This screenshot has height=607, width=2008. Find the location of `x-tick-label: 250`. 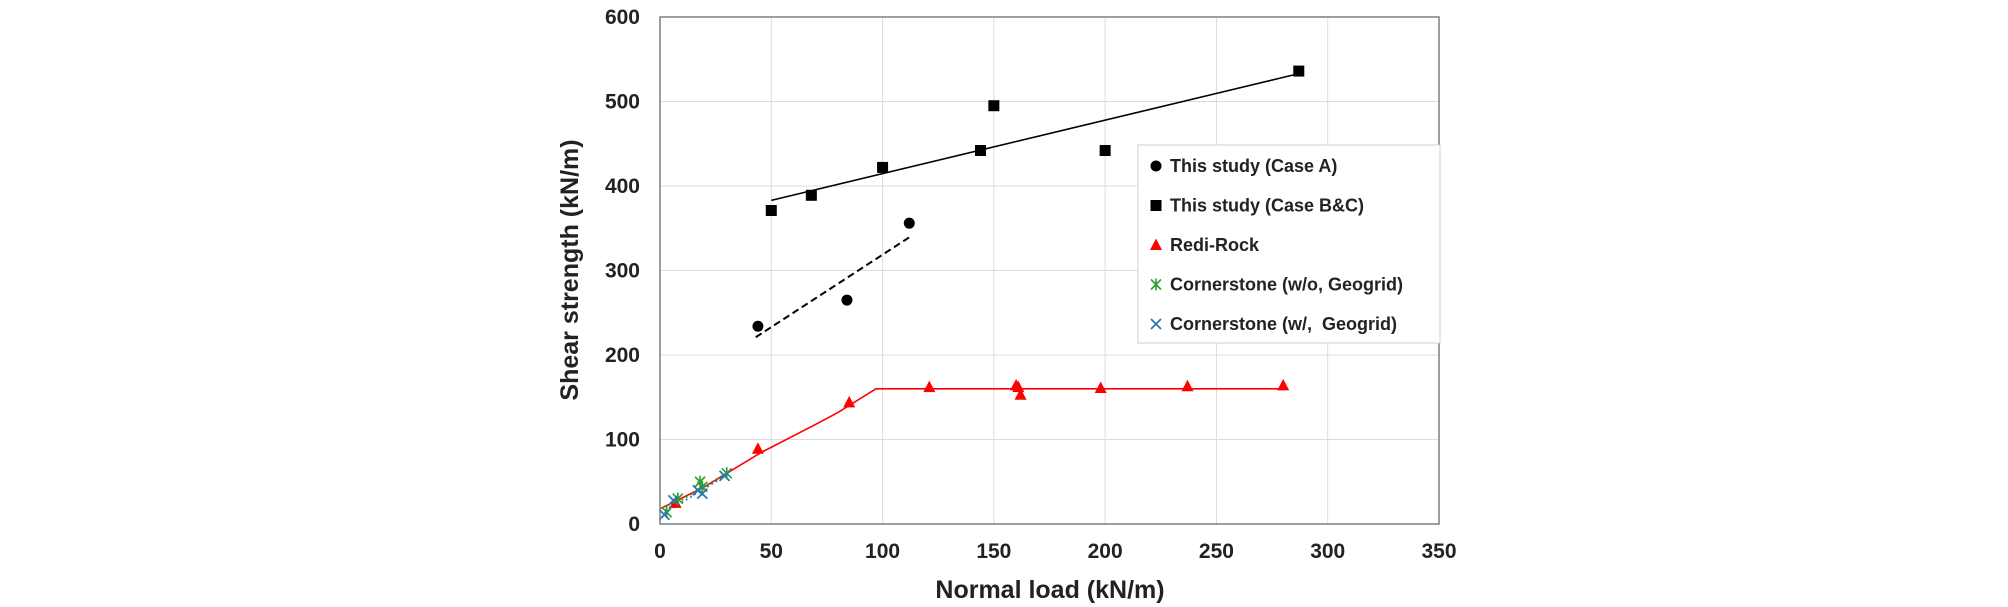

x-tick-label: 250 is located at coordinates (1216, 551).